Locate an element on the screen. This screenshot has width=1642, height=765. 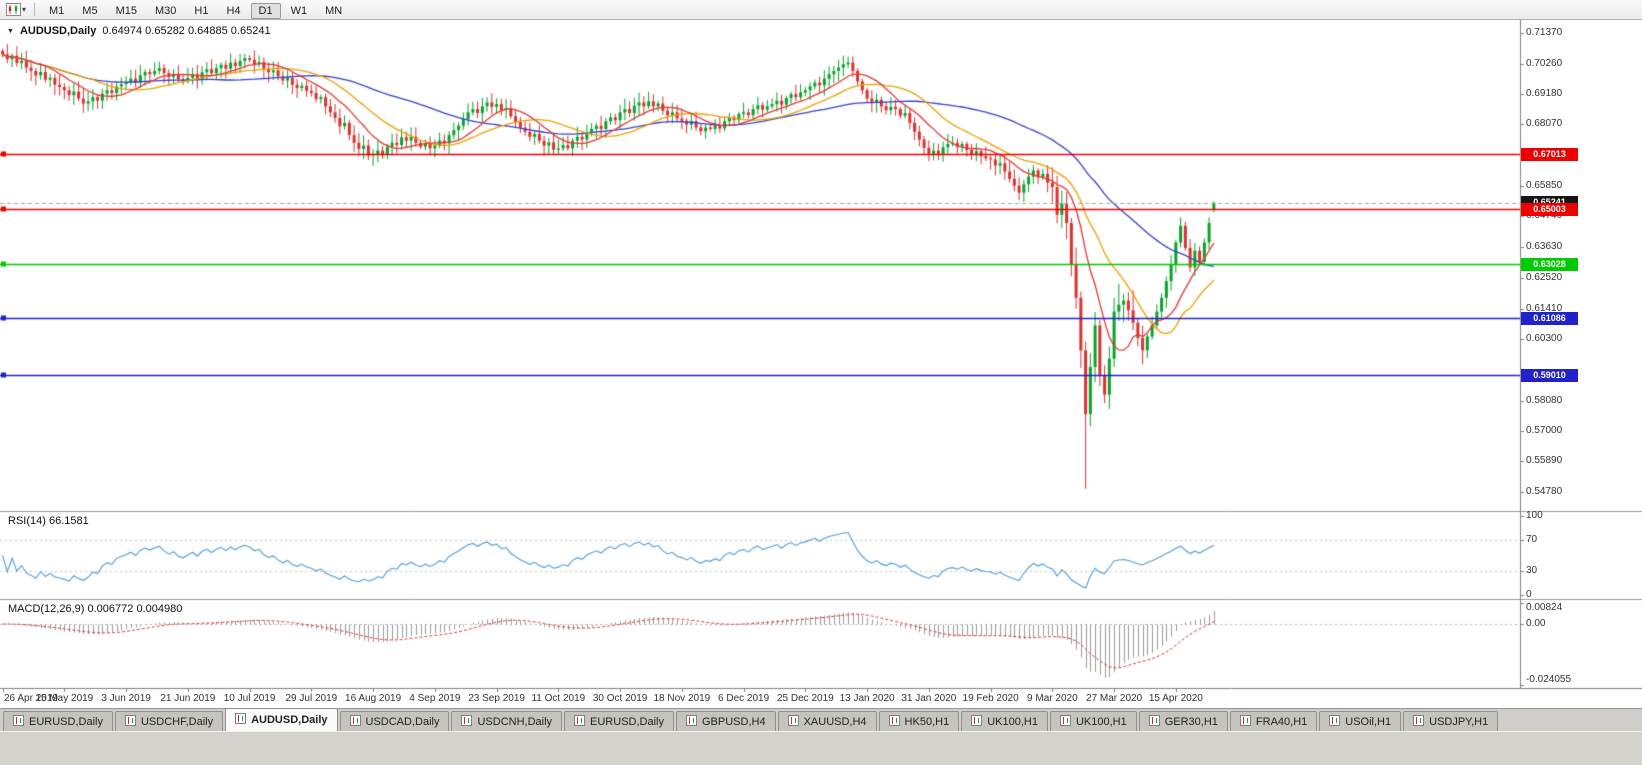
date-label: 31 Jan 2020 is located at coordinates (929, 698).